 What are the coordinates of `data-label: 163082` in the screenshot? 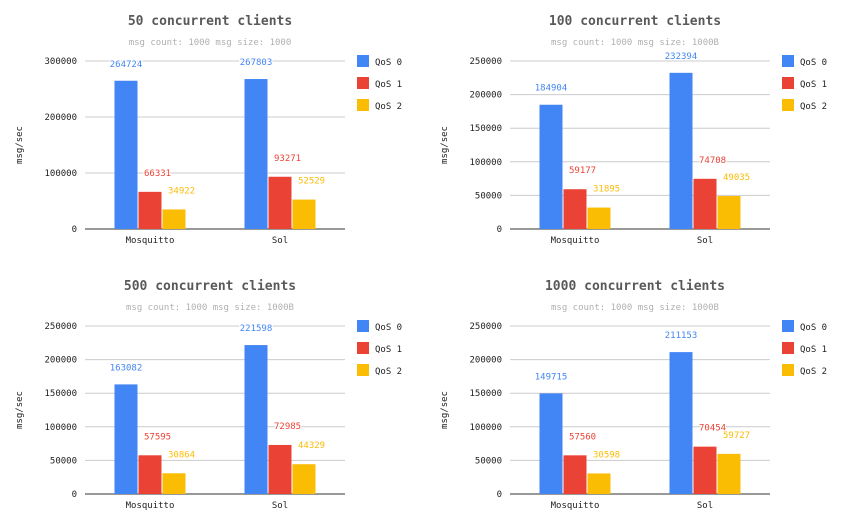 It's located at (126, 368).